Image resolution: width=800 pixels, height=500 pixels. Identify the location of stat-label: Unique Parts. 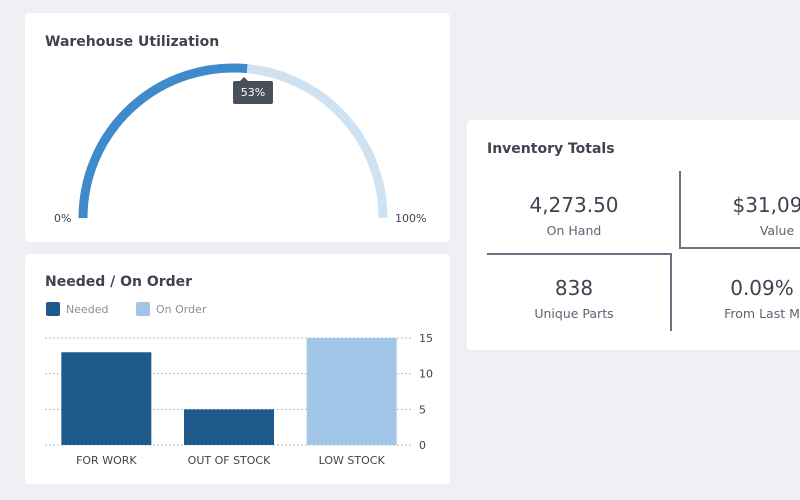
(574, 313).